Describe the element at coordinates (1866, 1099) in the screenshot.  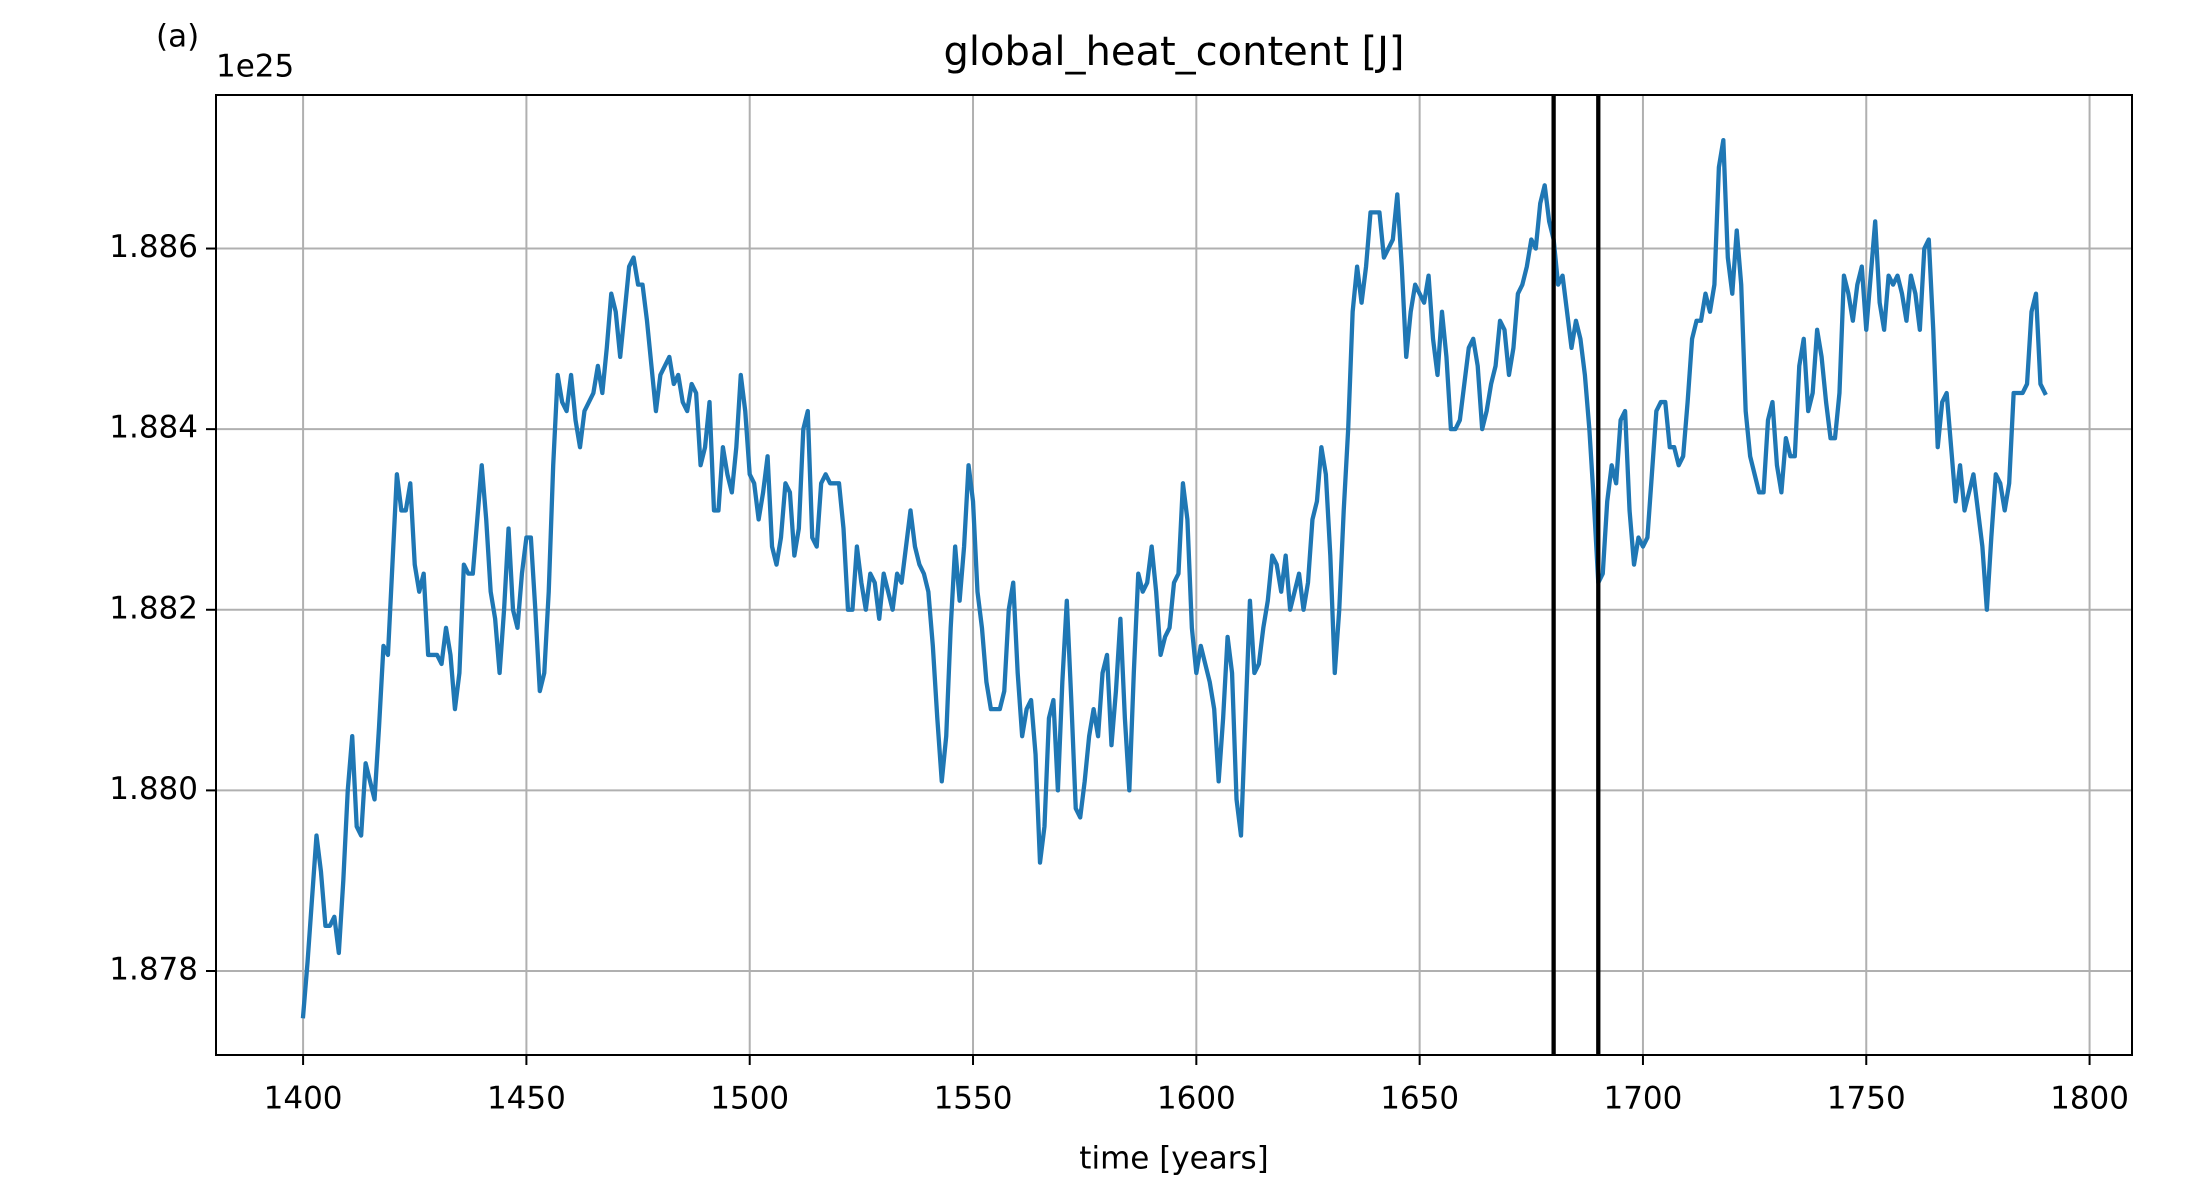
I see `x-tick-label: 1750` at that location.